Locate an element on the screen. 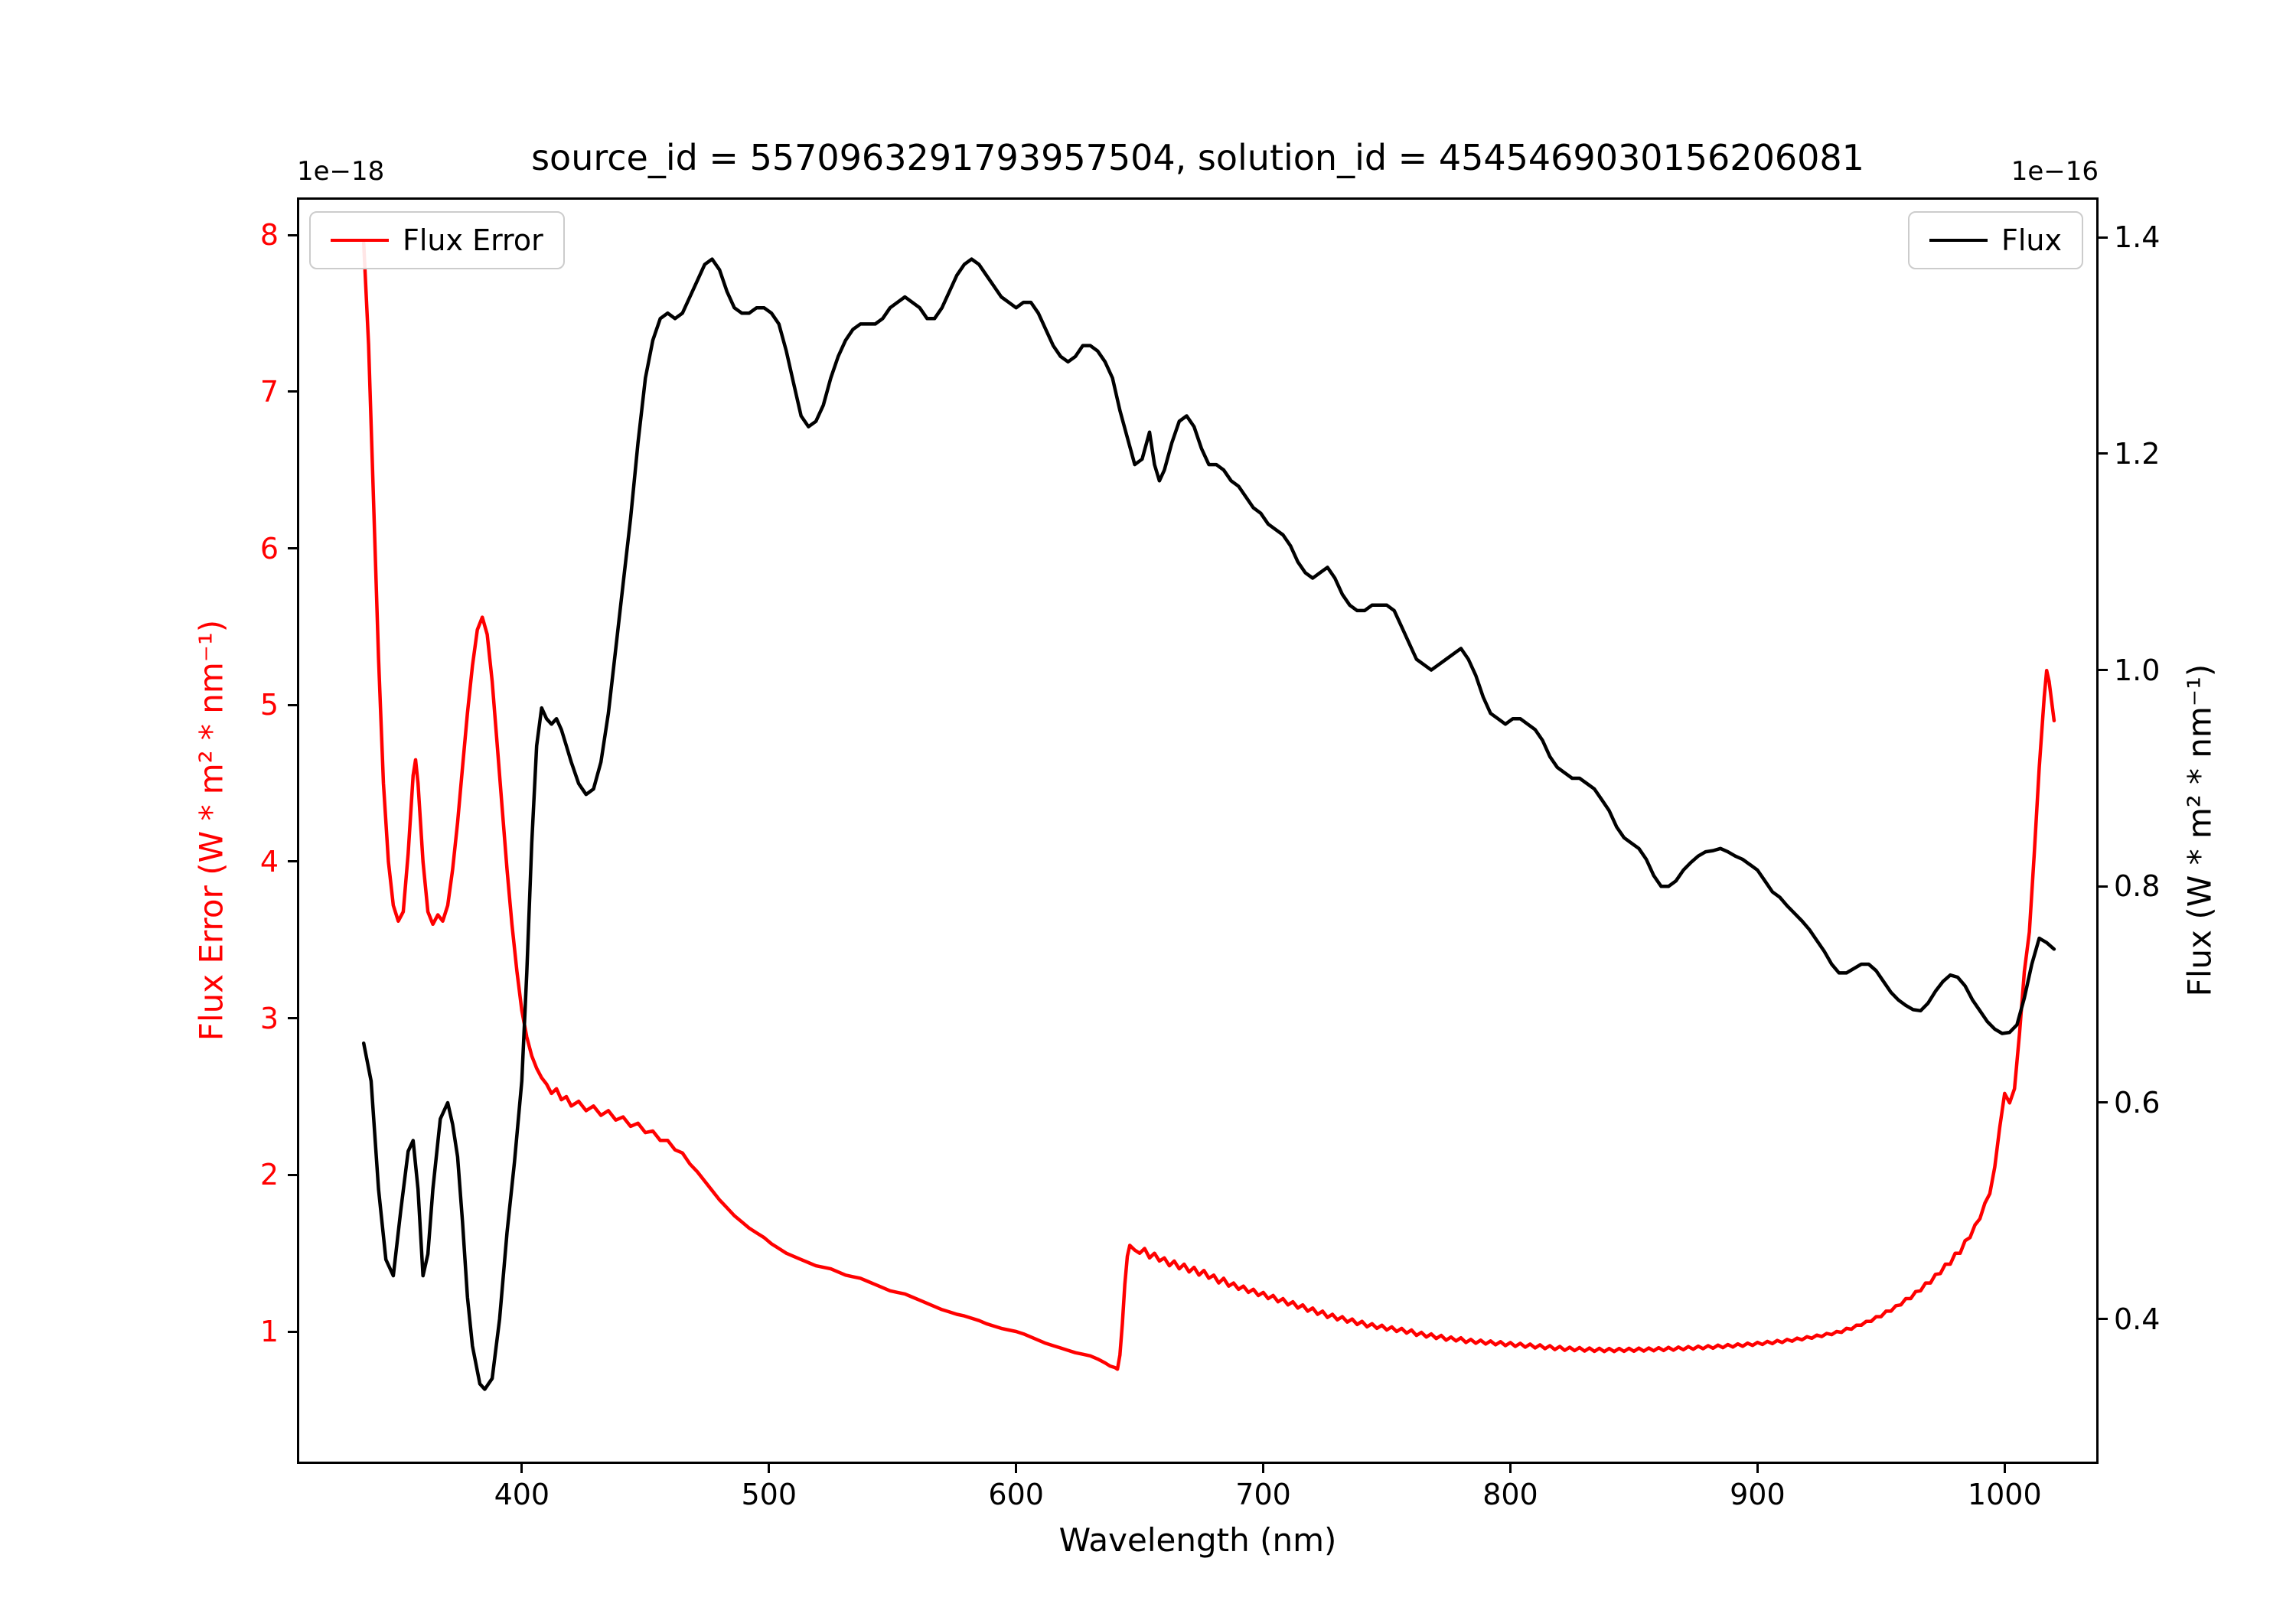  right-y-tick-label: 1.2 is located at coordinates (2137, 454).